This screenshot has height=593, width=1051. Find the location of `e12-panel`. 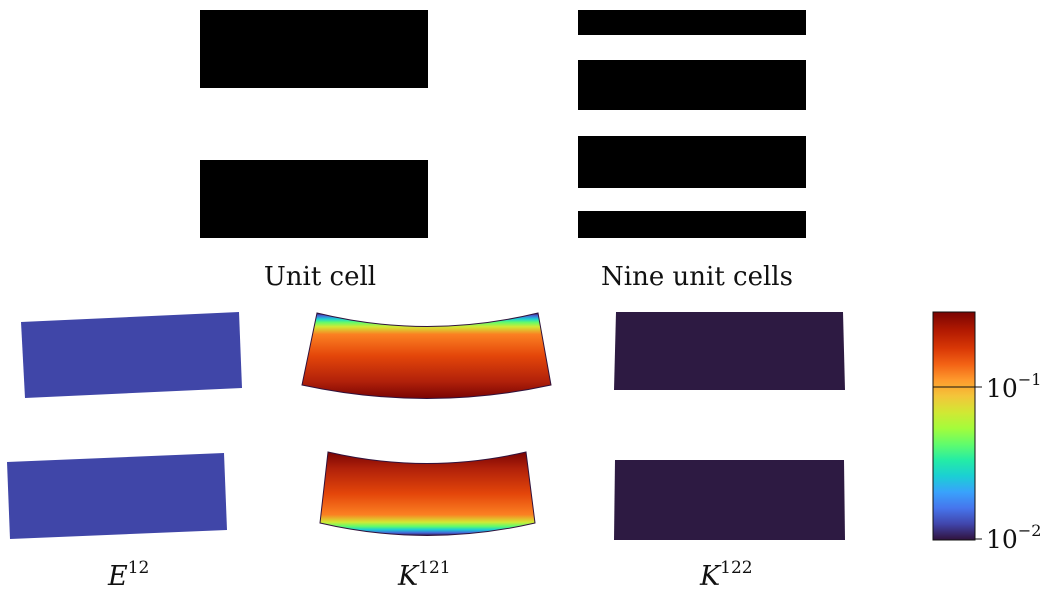

e12-panel is located at coordinates (124, 425).